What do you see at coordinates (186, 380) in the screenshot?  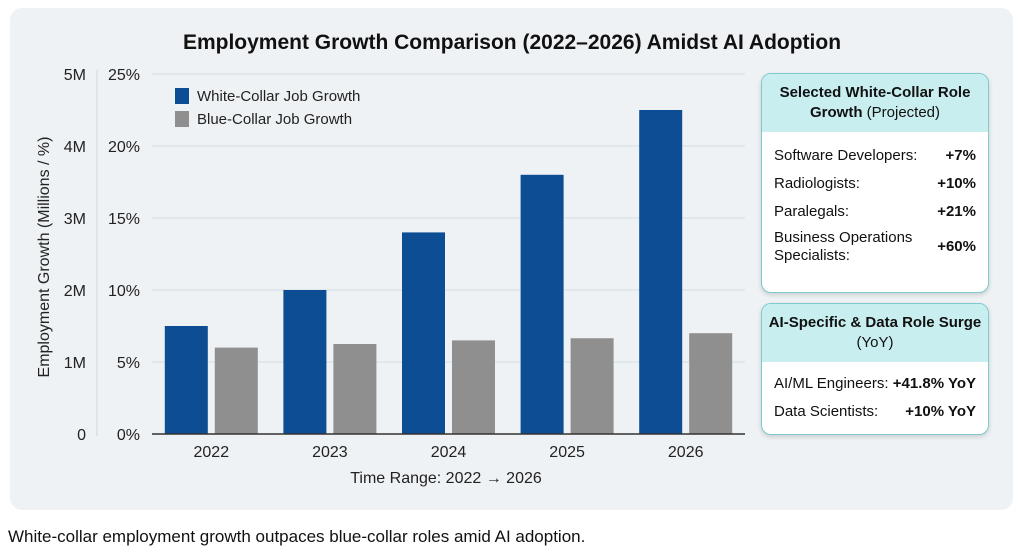 I see `bar-white-collar-2022` at bounding box center [186, 380].